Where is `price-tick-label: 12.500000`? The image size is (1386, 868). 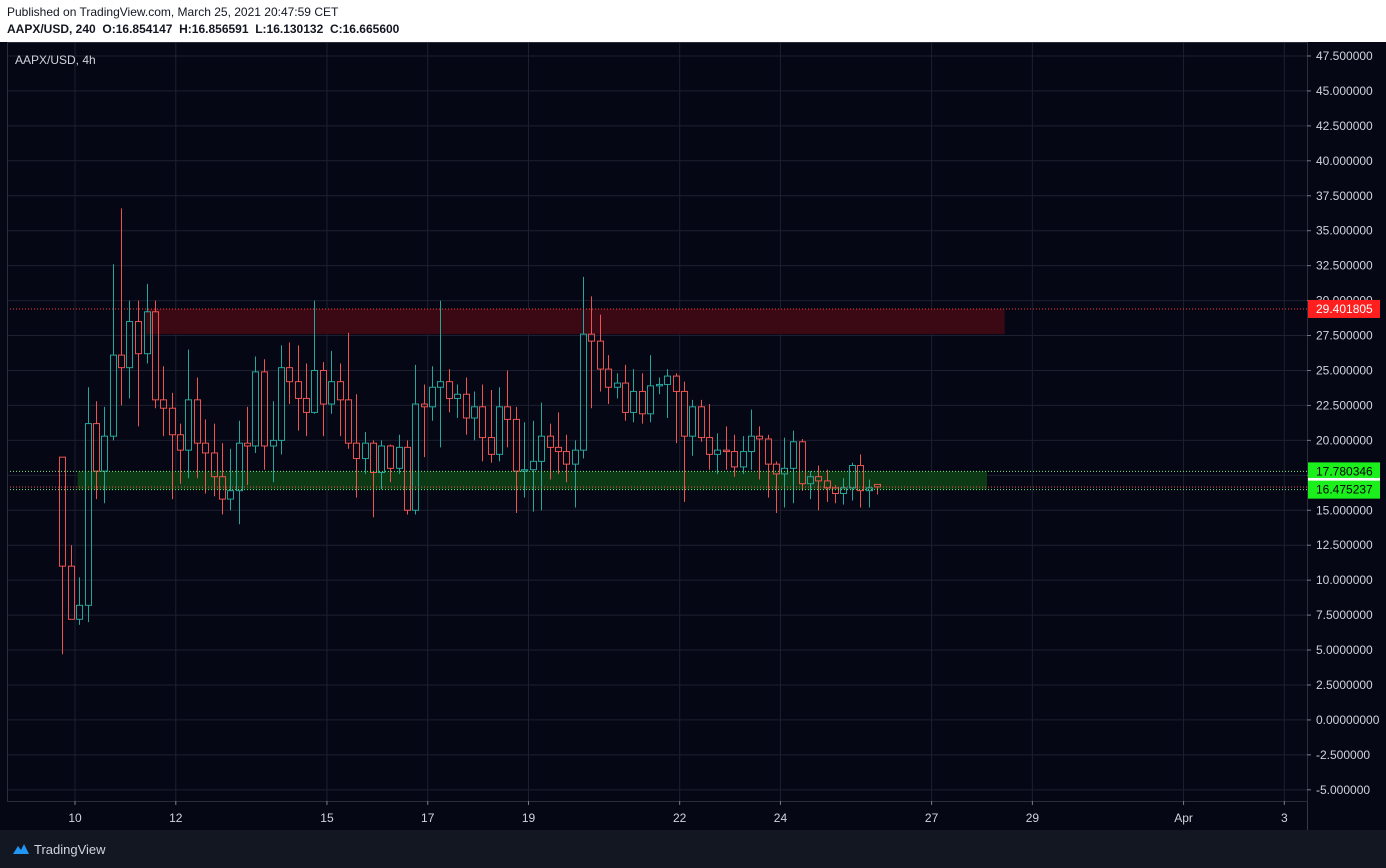
price-tick-label: 12.500000 is located at coordinates (1344, 545).